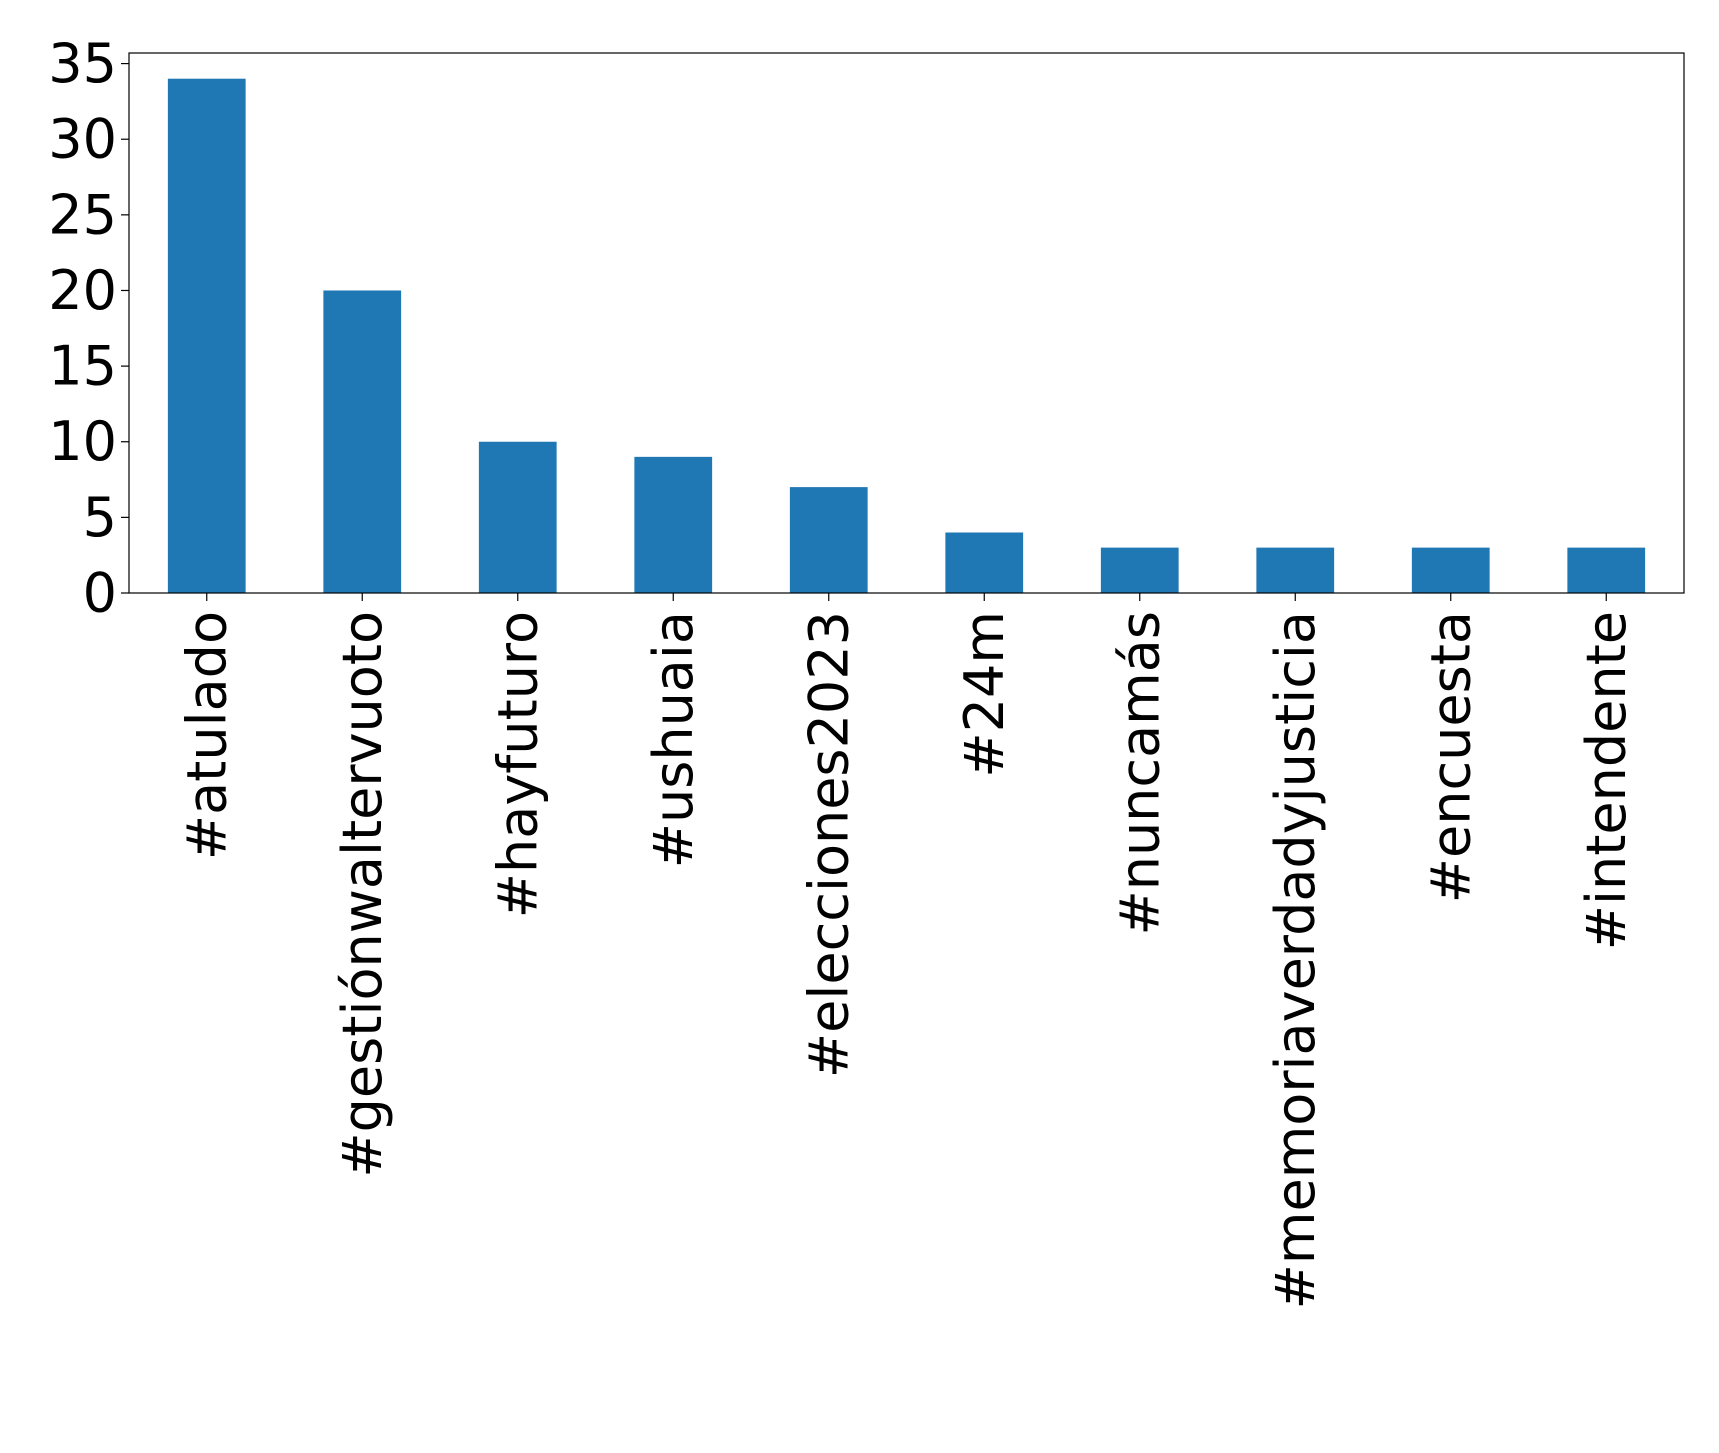  I want to click on y-tick-label-4: 20, so click(82, 290).